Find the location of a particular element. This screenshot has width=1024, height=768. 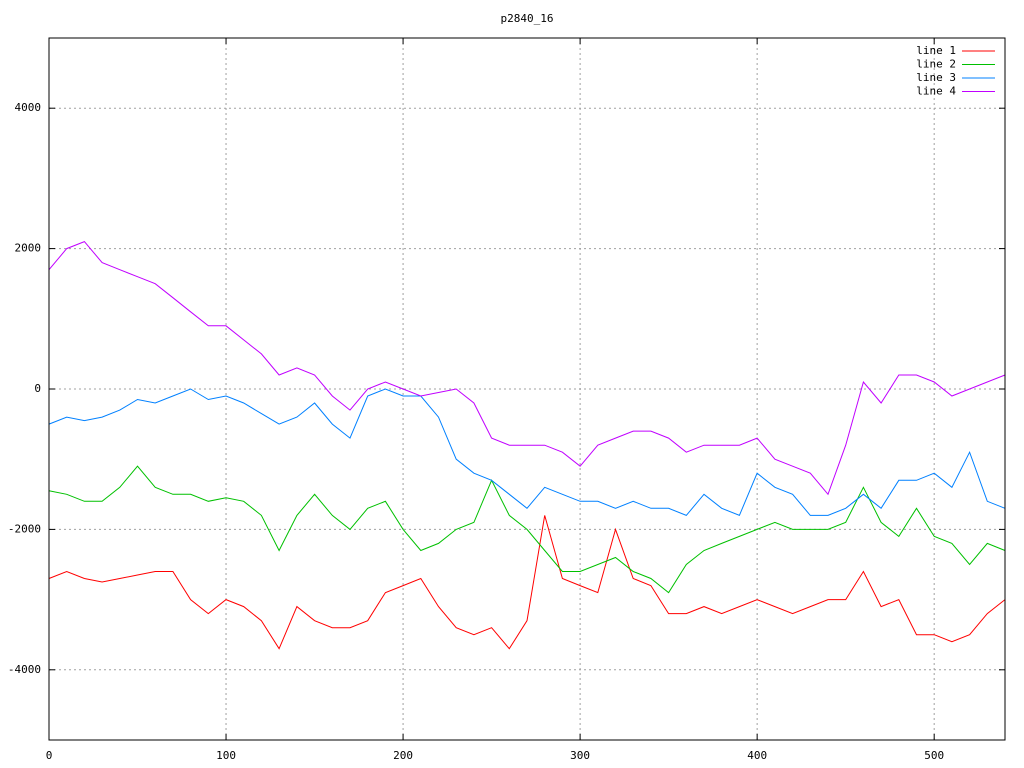

x-tick-label: 100 is located at coordinates (226, 755).